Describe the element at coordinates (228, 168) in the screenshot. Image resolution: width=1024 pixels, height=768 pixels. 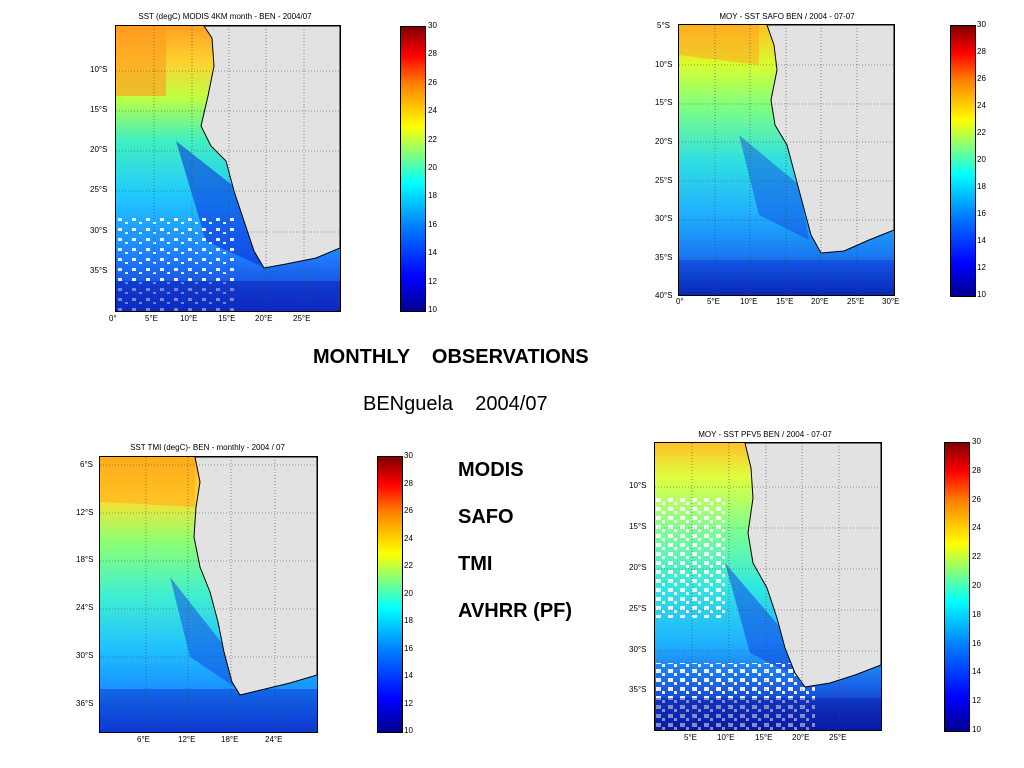
I see `sst-map-modis` at that location.